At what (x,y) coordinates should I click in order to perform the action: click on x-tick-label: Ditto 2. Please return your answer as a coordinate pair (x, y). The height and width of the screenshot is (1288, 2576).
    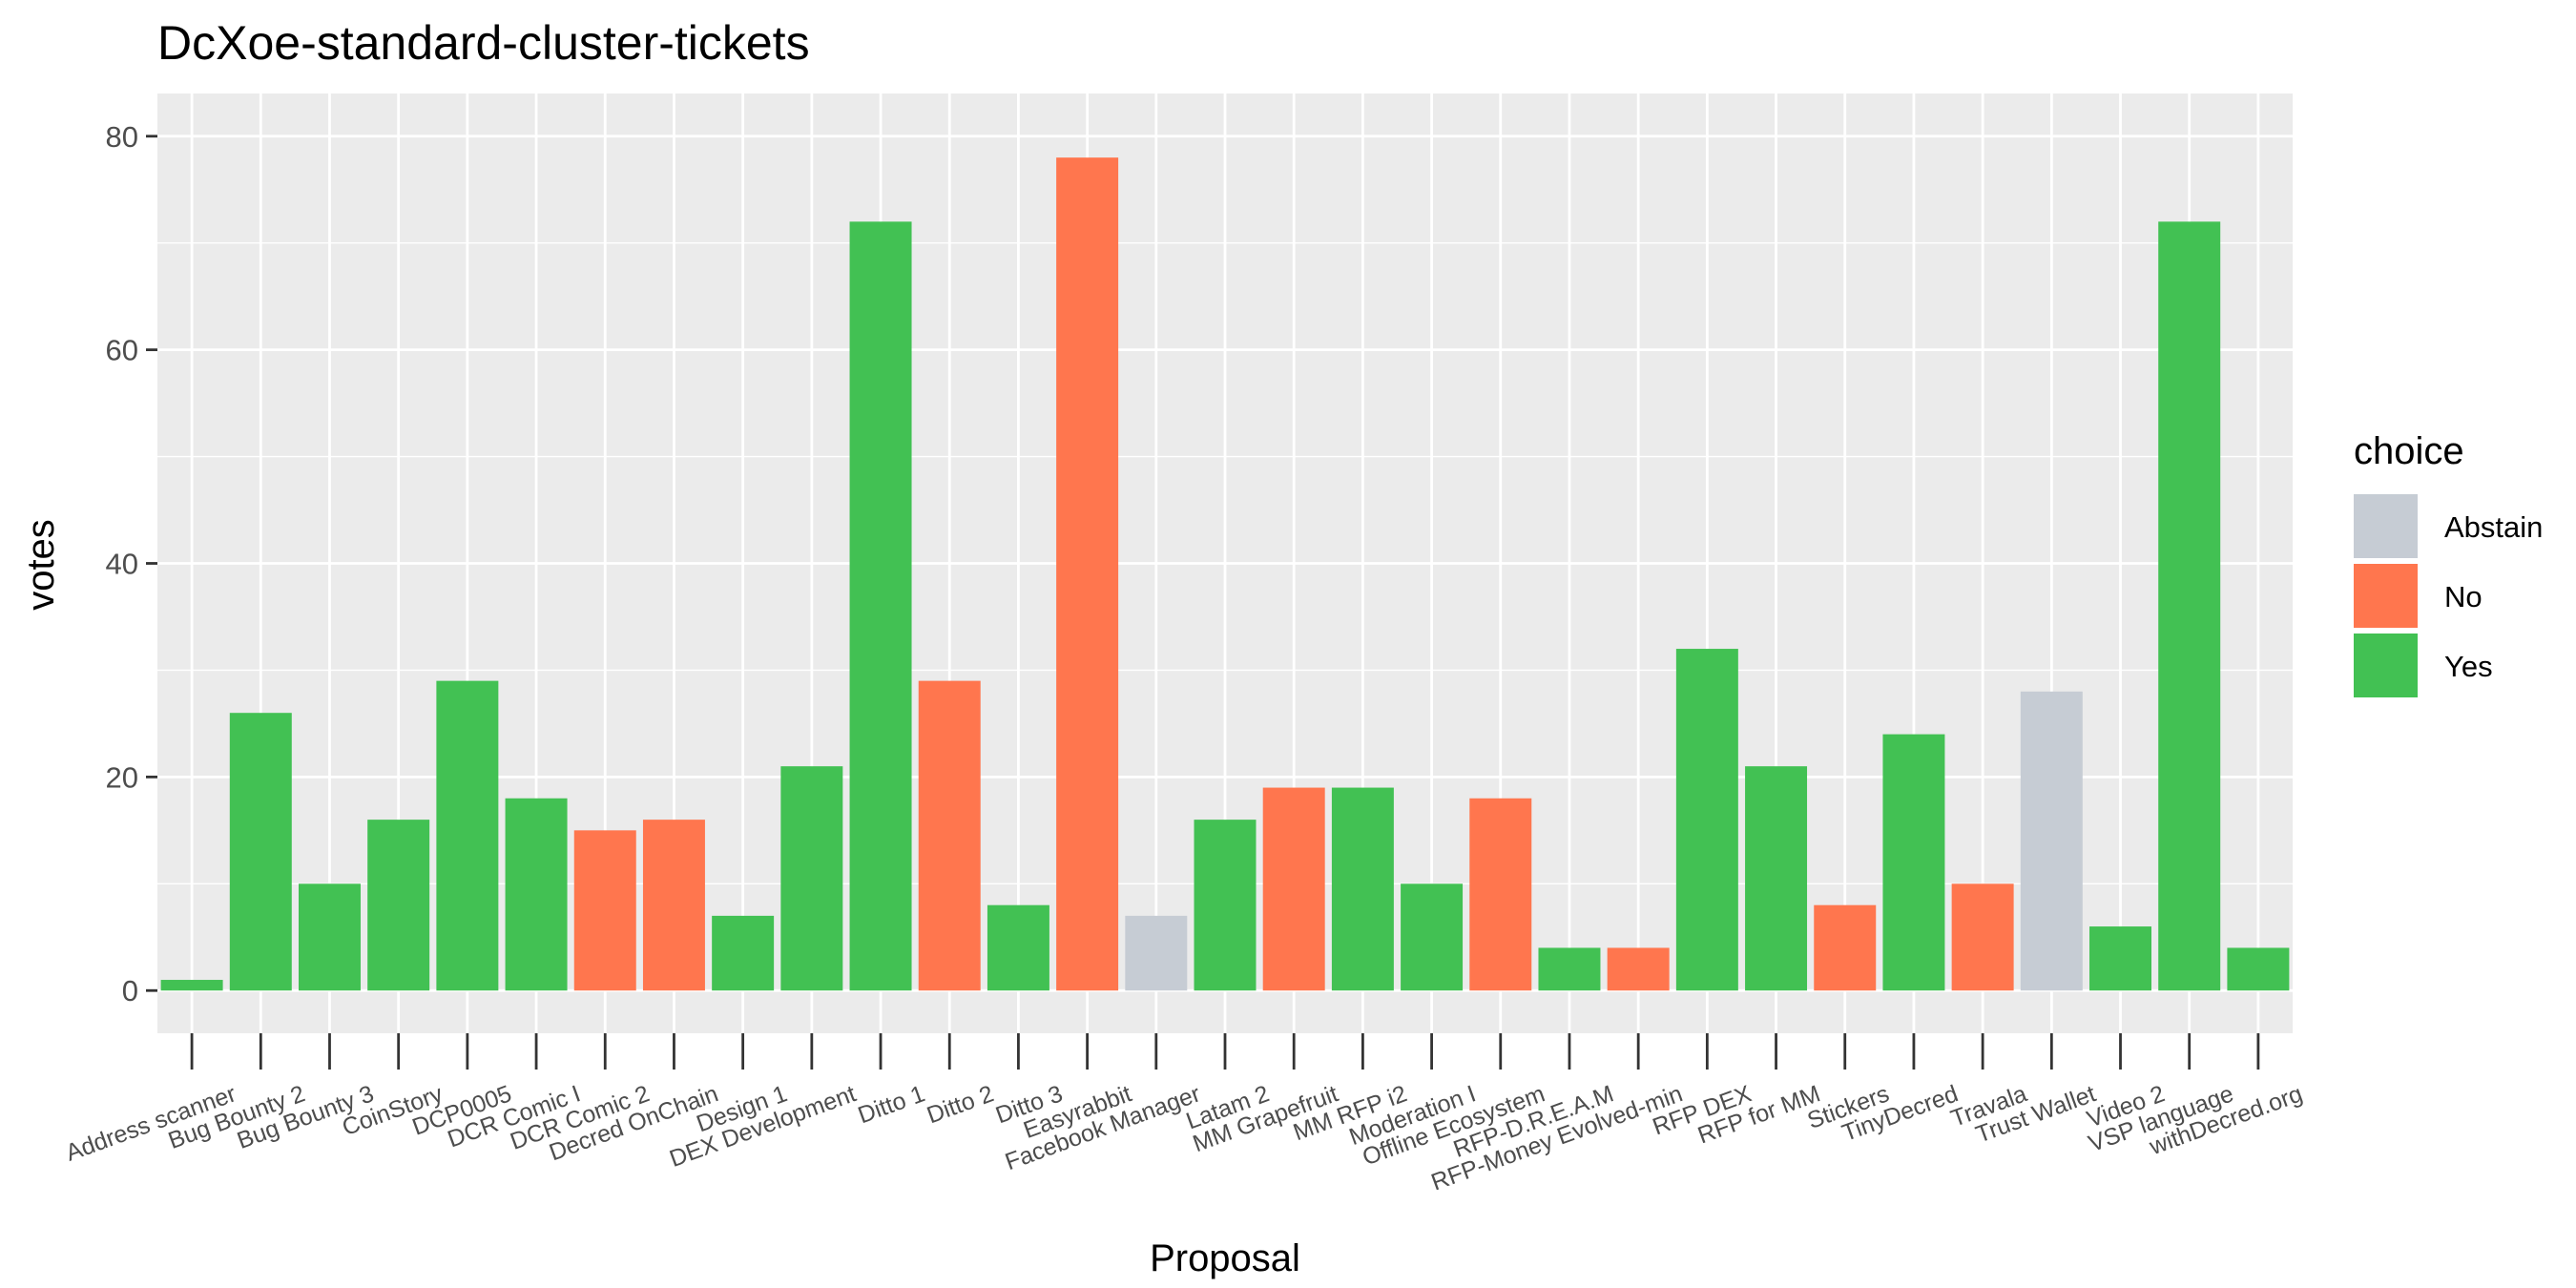
    Looking at the image, I should click on (960, 1104).